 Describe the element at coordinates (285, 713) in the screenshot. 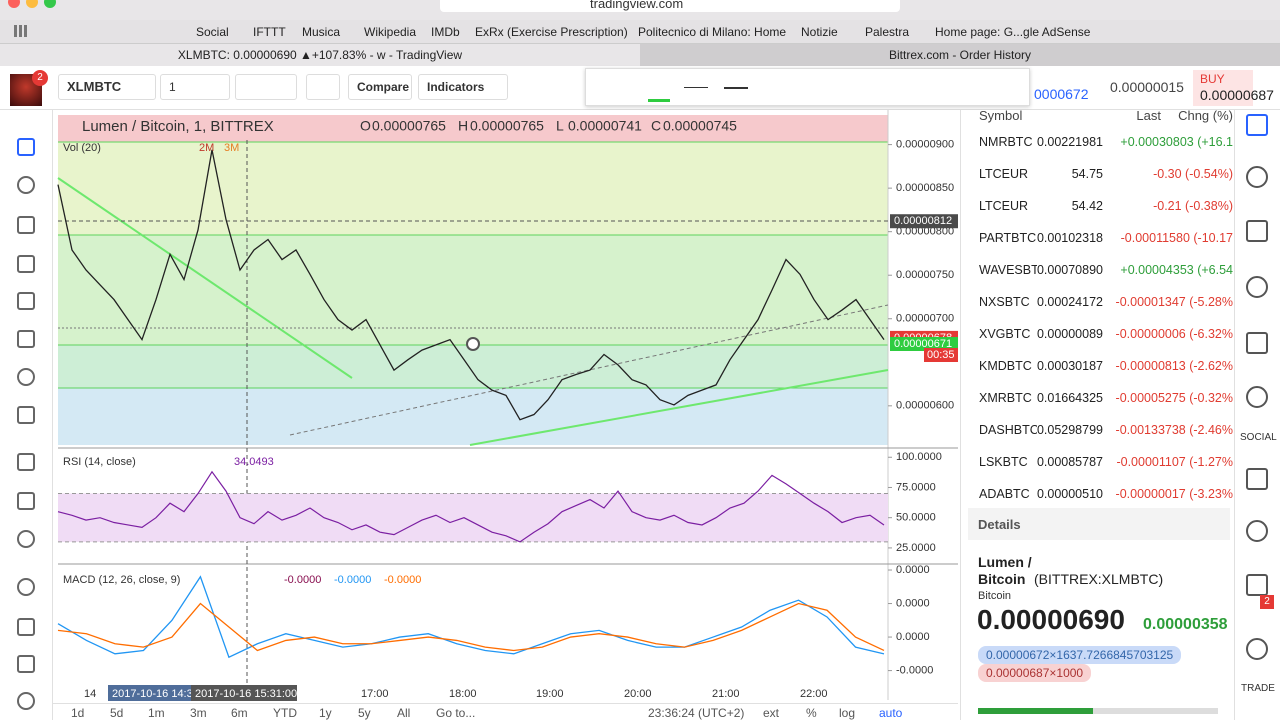

I see `range-button: YTD` at that location.